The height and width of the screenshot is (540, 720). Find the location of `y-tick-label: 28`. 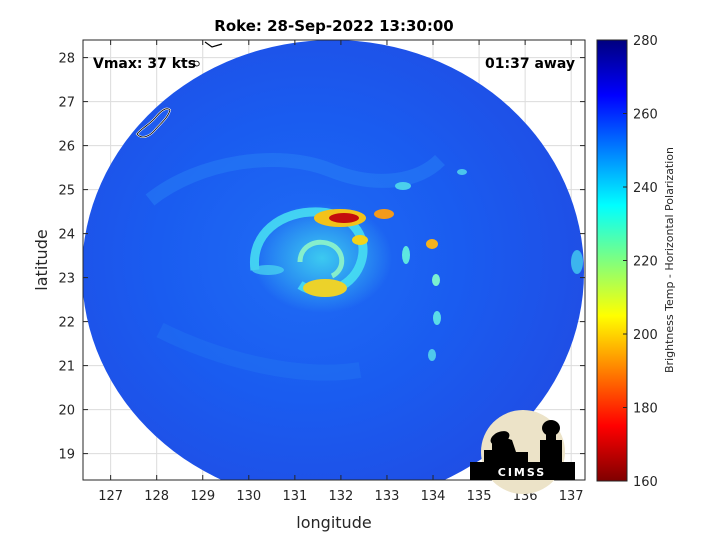

y-tick-label: 28 is located at coordinates (66, 59).